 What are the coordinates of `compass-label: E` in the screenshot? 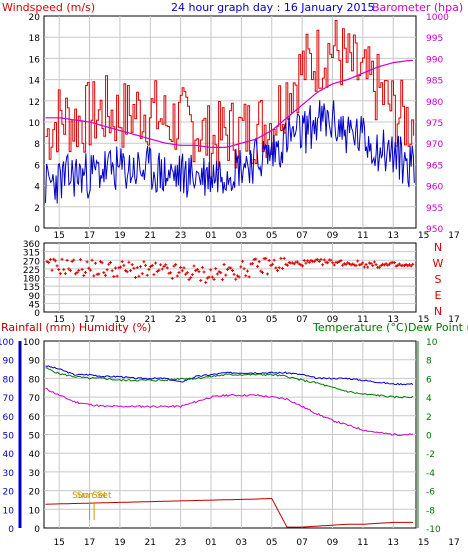 It's located at (438, 295).